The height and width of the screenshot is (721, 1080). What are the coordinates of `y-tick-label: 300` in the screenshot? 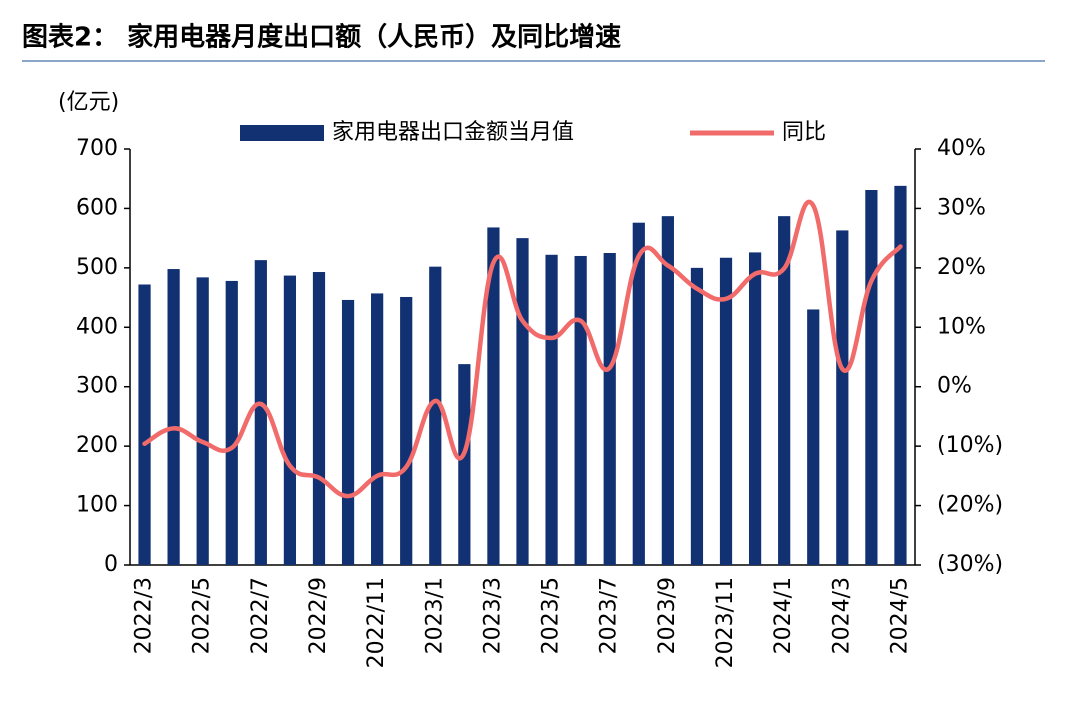 It's located at (97, 386).